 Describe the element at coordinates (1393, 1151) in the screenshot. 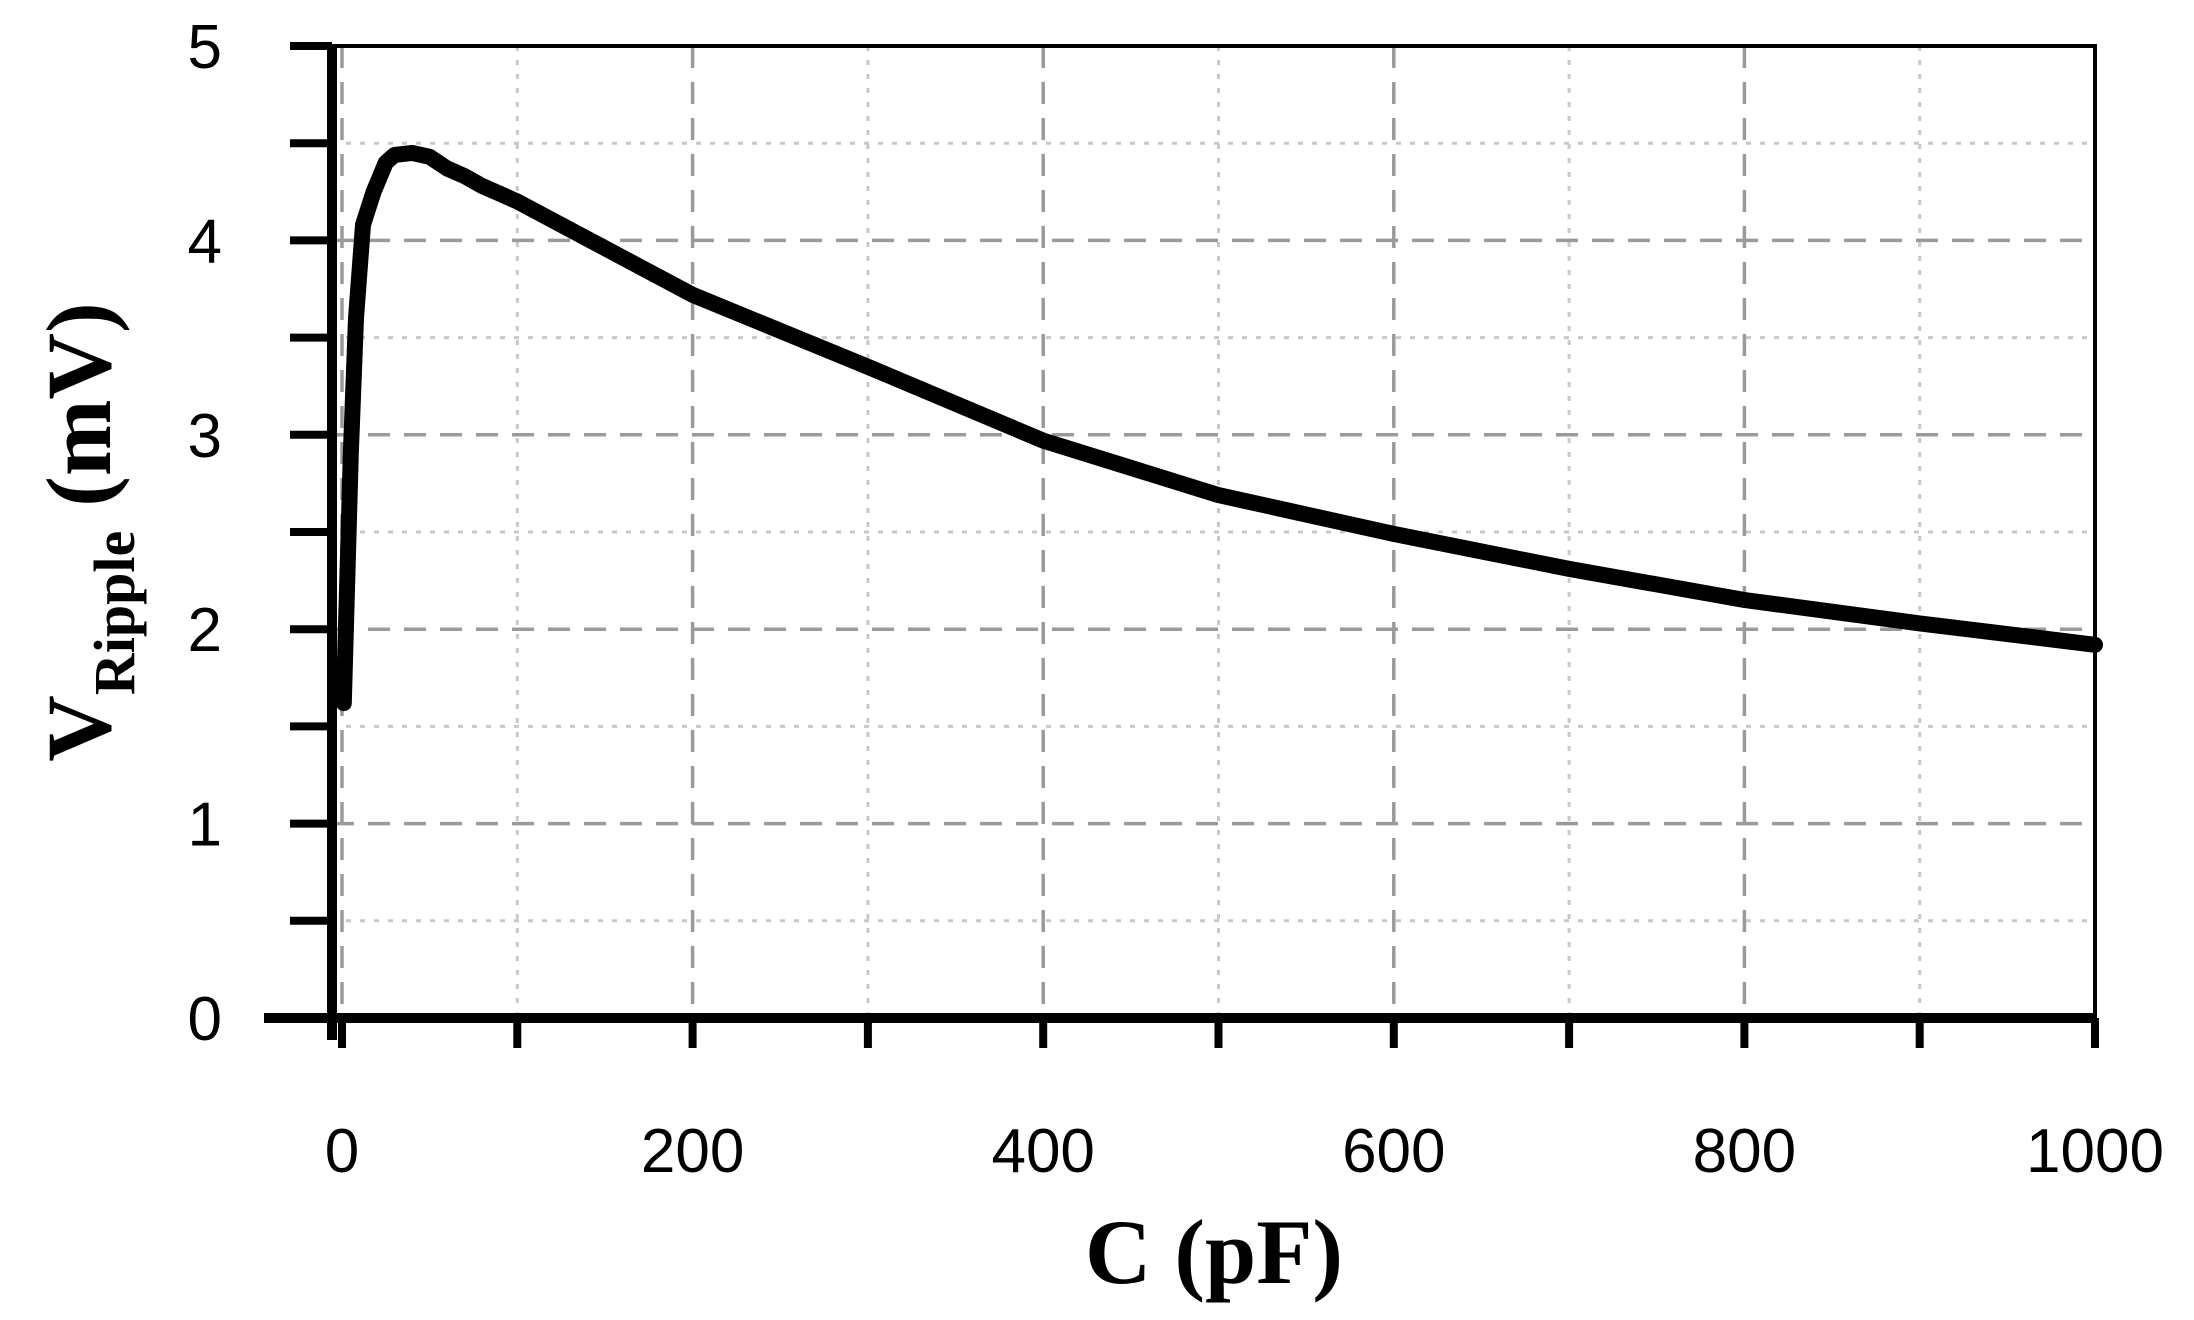

I see `x-tick-label: 600` at that location.